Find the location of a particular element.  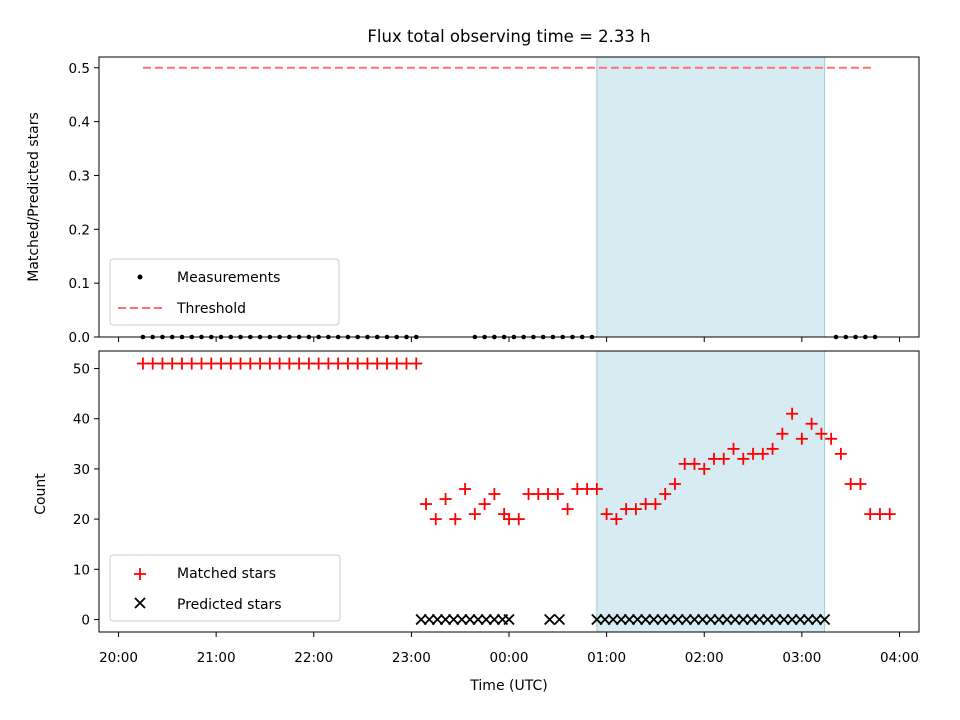

y-tick-label: 0.0 is located at coordinates (79, 338).